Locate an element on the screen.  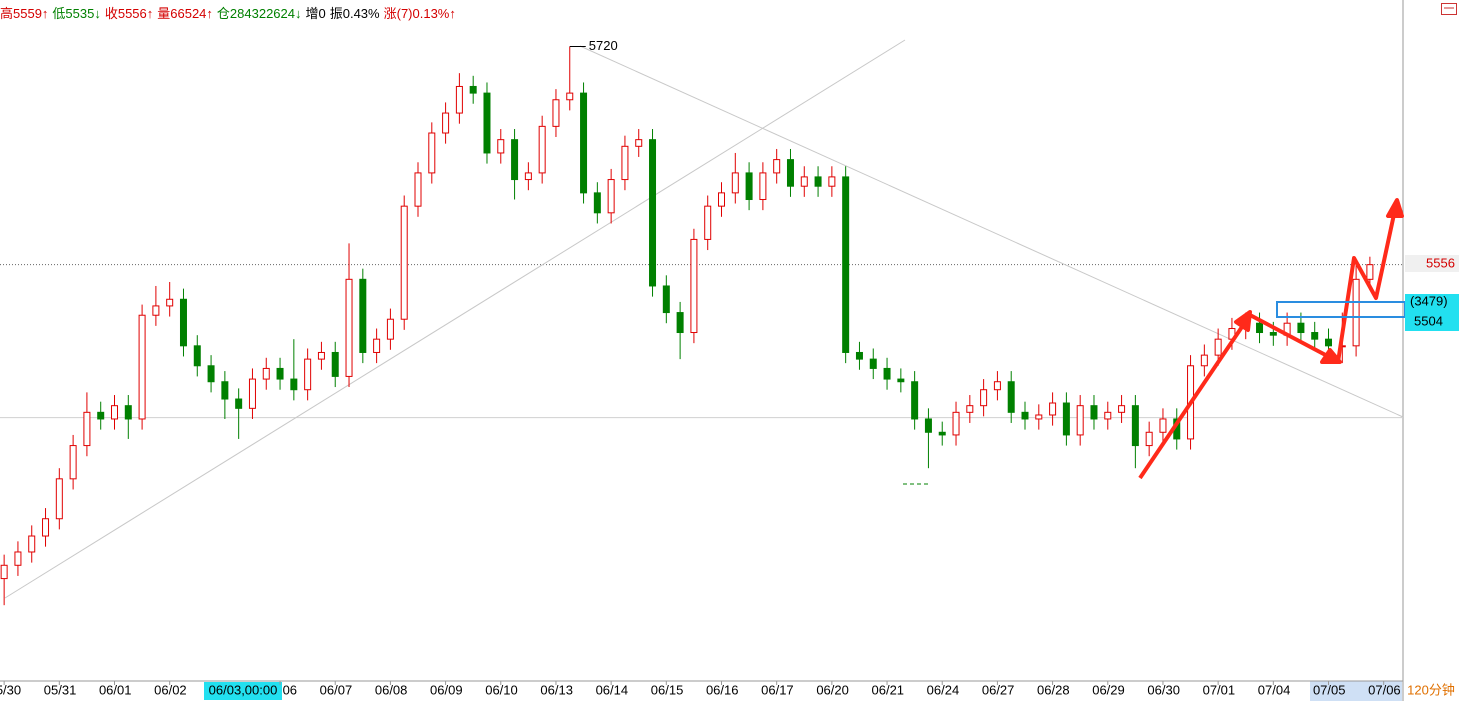
x-tick-label: 06/29 is located at coordinates (1108, 689).